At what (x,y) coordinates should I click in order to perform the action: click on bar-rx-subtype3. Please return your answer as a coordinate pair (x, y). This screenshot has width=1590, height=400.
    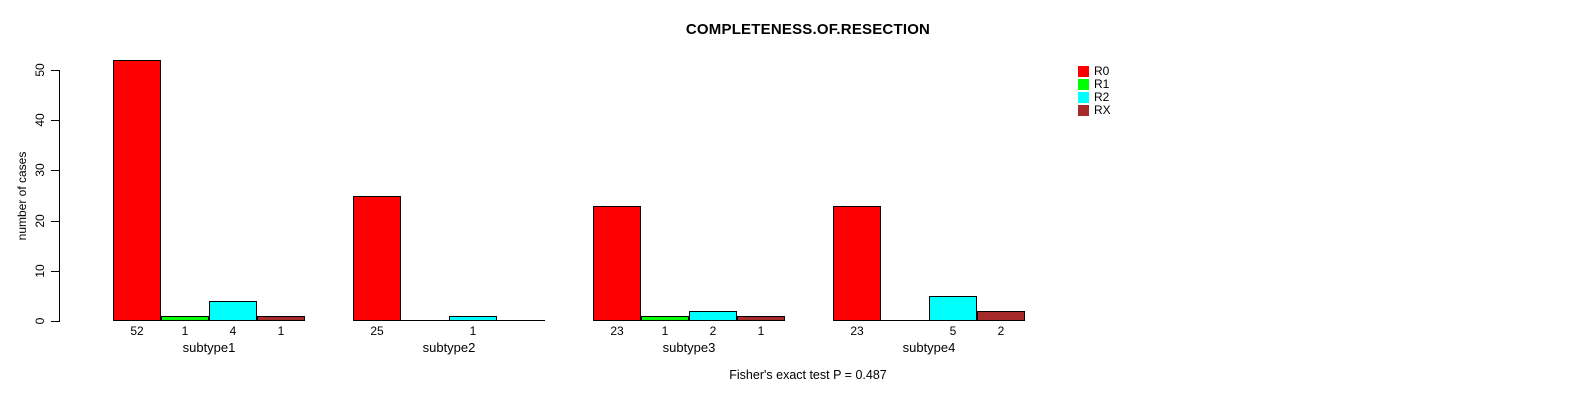
    Looking at the image, I should click on (761, 318).